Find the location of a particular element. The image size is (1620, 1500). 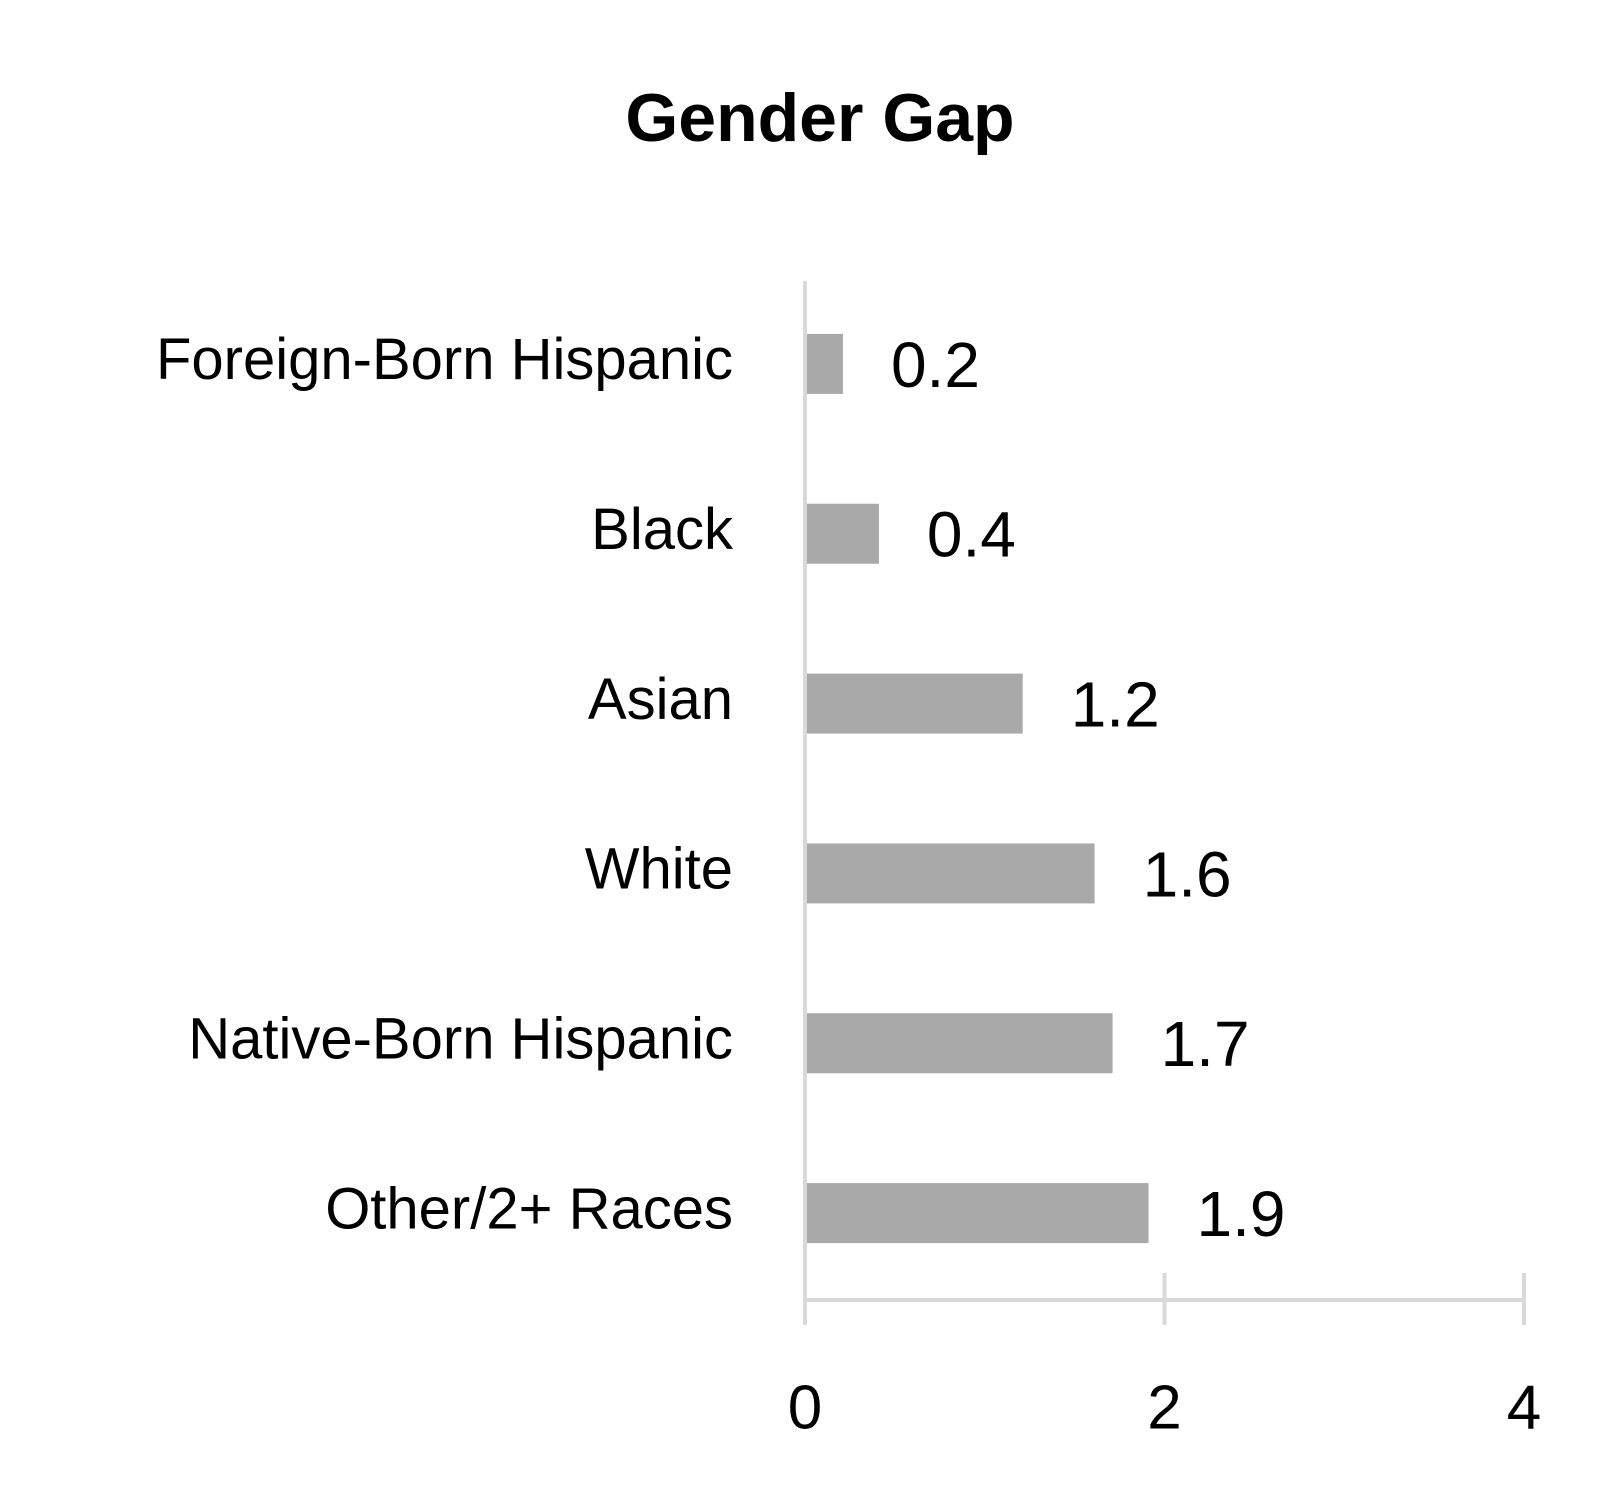

chart-title: Gender Gap is located at coordinates (819, 118).